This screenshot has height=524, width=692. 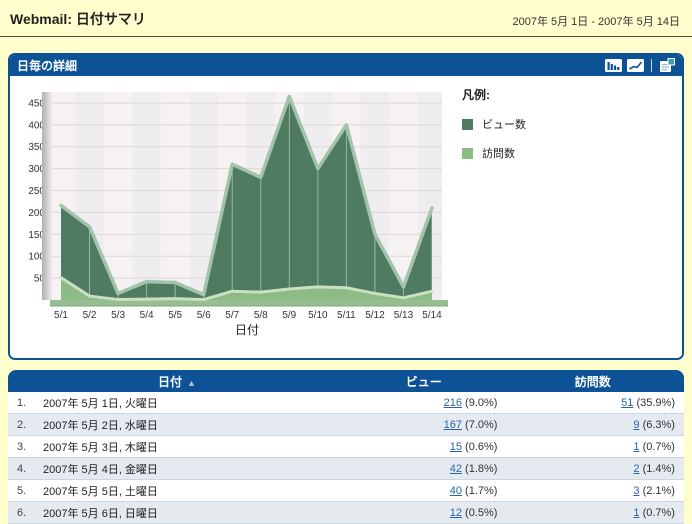 What do you see at coordinates (47, 66) in the screenshot?
I see `panel-title: 日毎の詳細` at bounding box center [47, 66].